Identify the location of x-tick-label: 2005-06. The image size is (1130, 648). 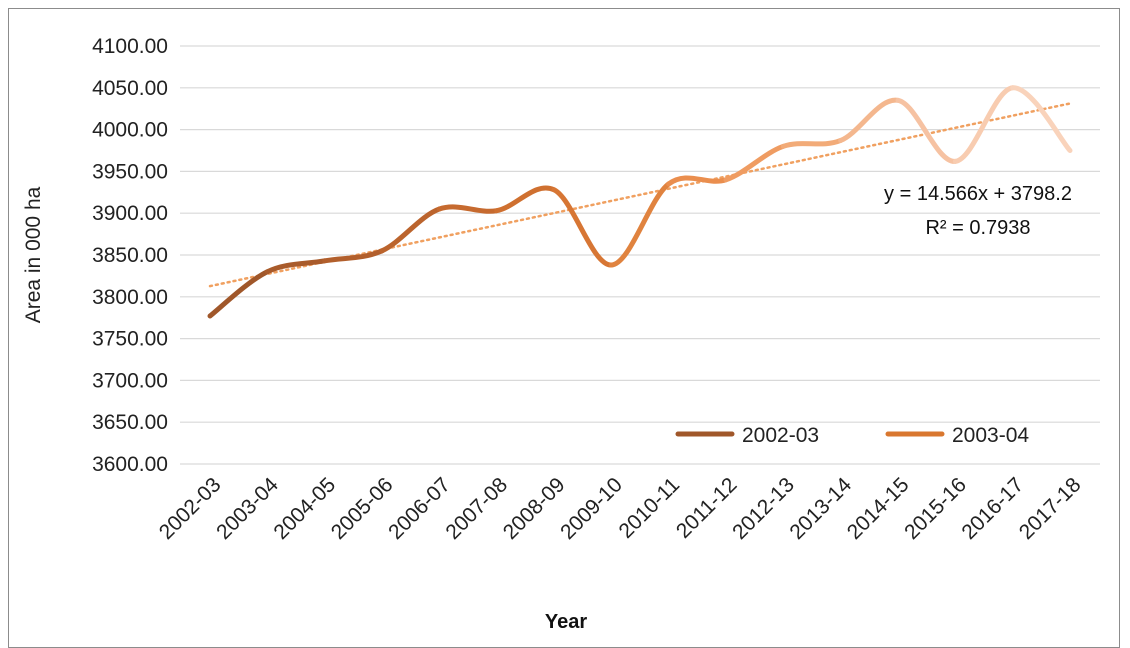
(362, 508).